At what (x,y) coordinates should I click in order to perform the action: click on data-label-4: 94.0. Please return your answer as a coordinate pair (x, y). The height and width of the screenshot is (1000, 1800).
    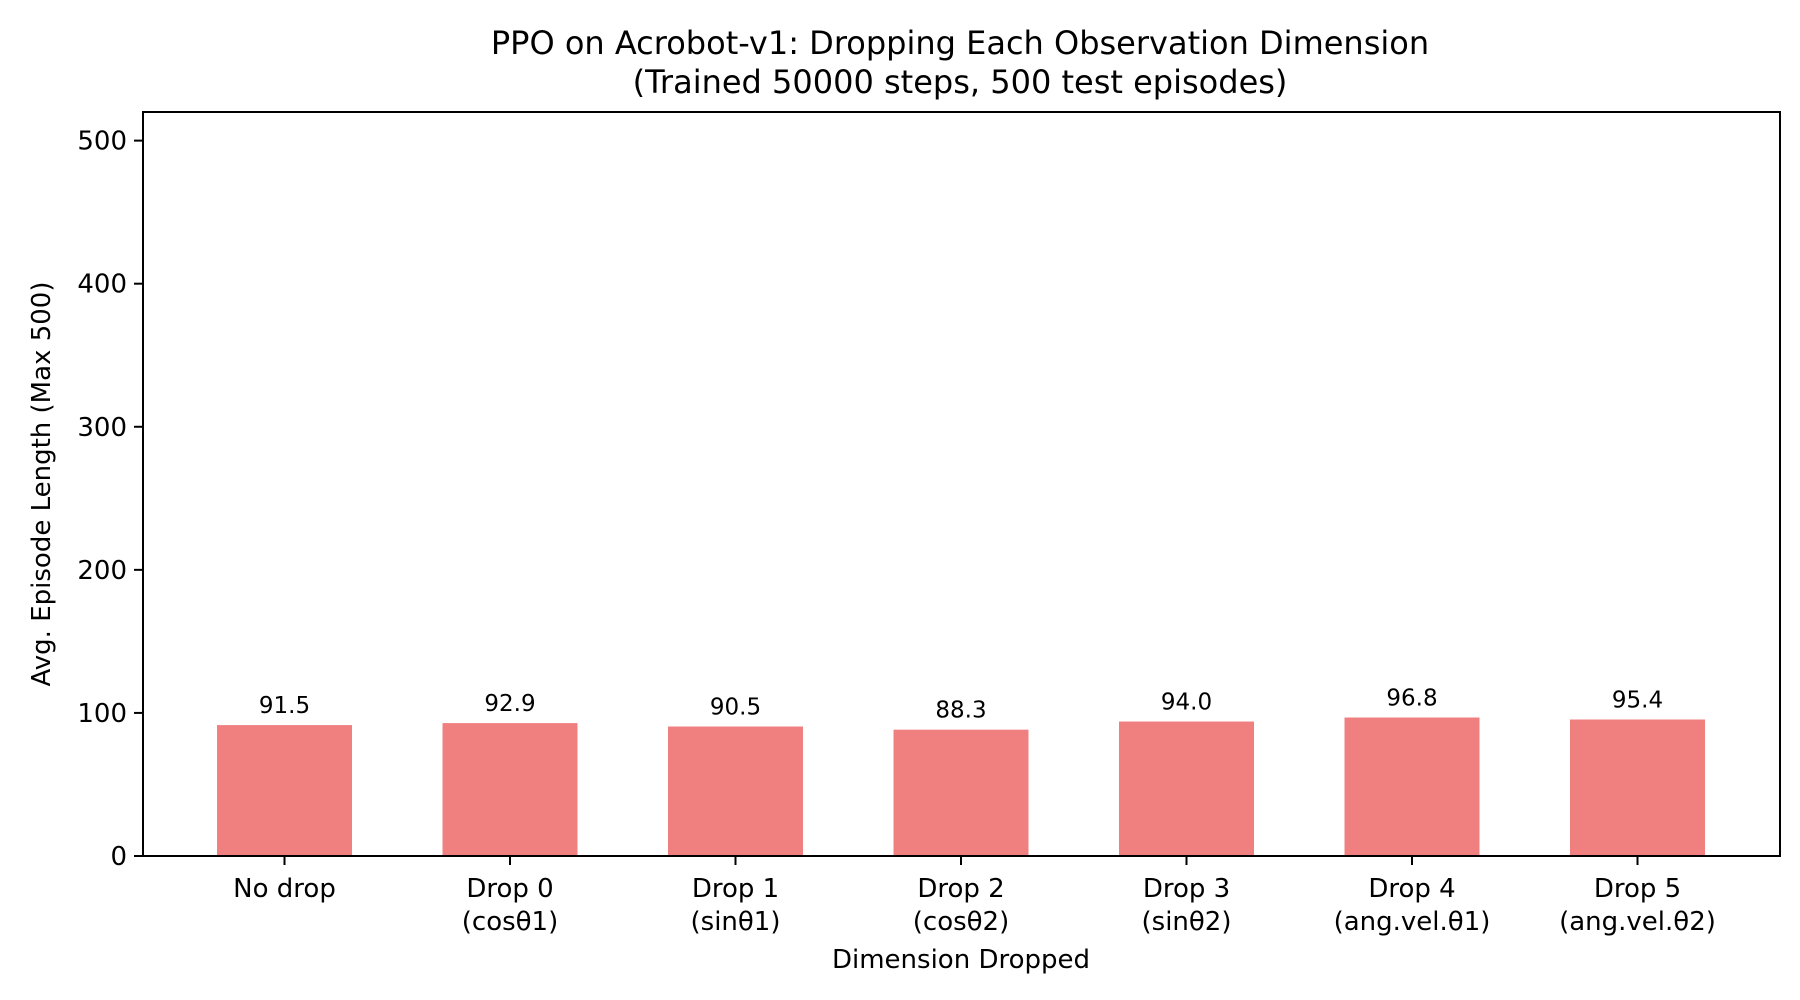
    Looking at the image, I should click on (1186, 703).